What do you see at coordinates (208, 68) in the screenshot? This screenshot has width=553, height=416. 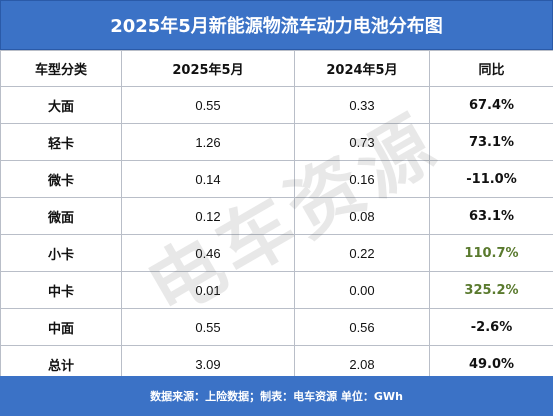 I see `column-header-2025-may: 2025年5月` at bounding box center [208, 68].